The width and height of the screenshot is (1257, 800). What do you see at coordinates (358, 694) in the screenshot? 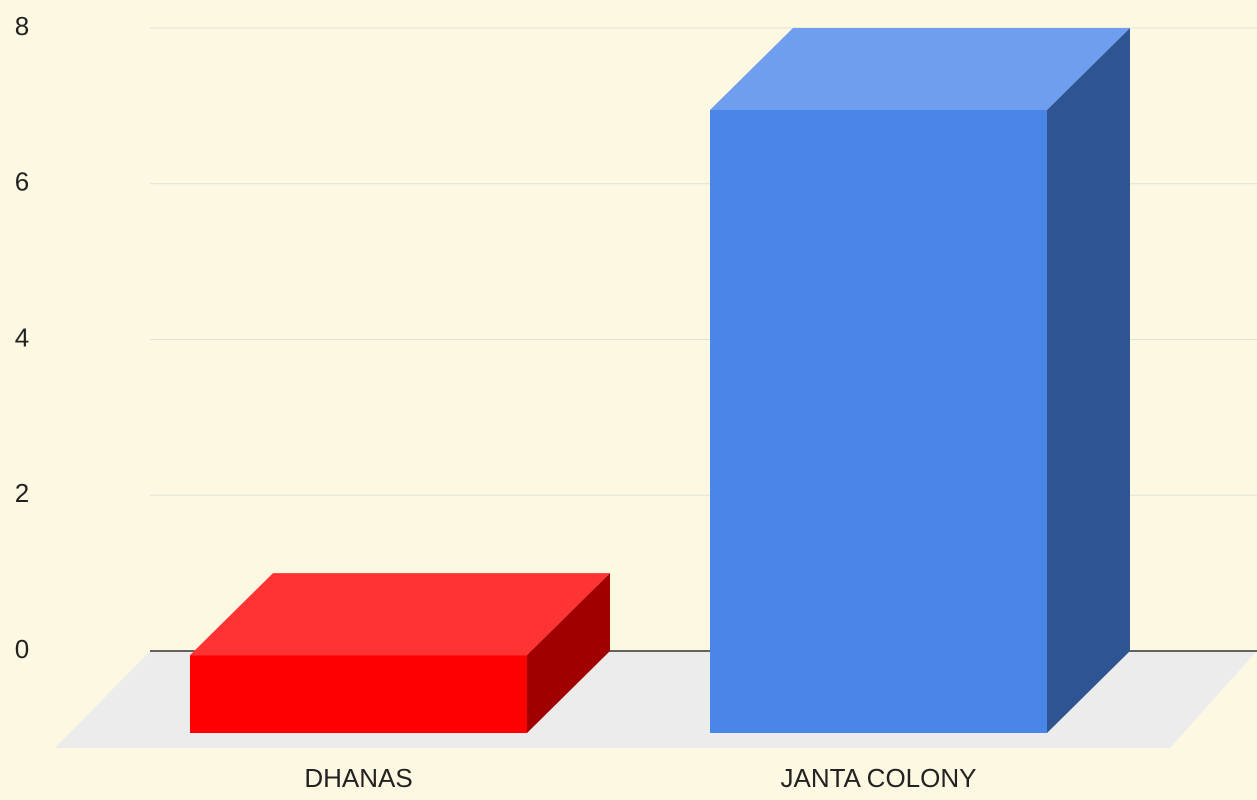
I see `bar` at bounding box center [358, 694].